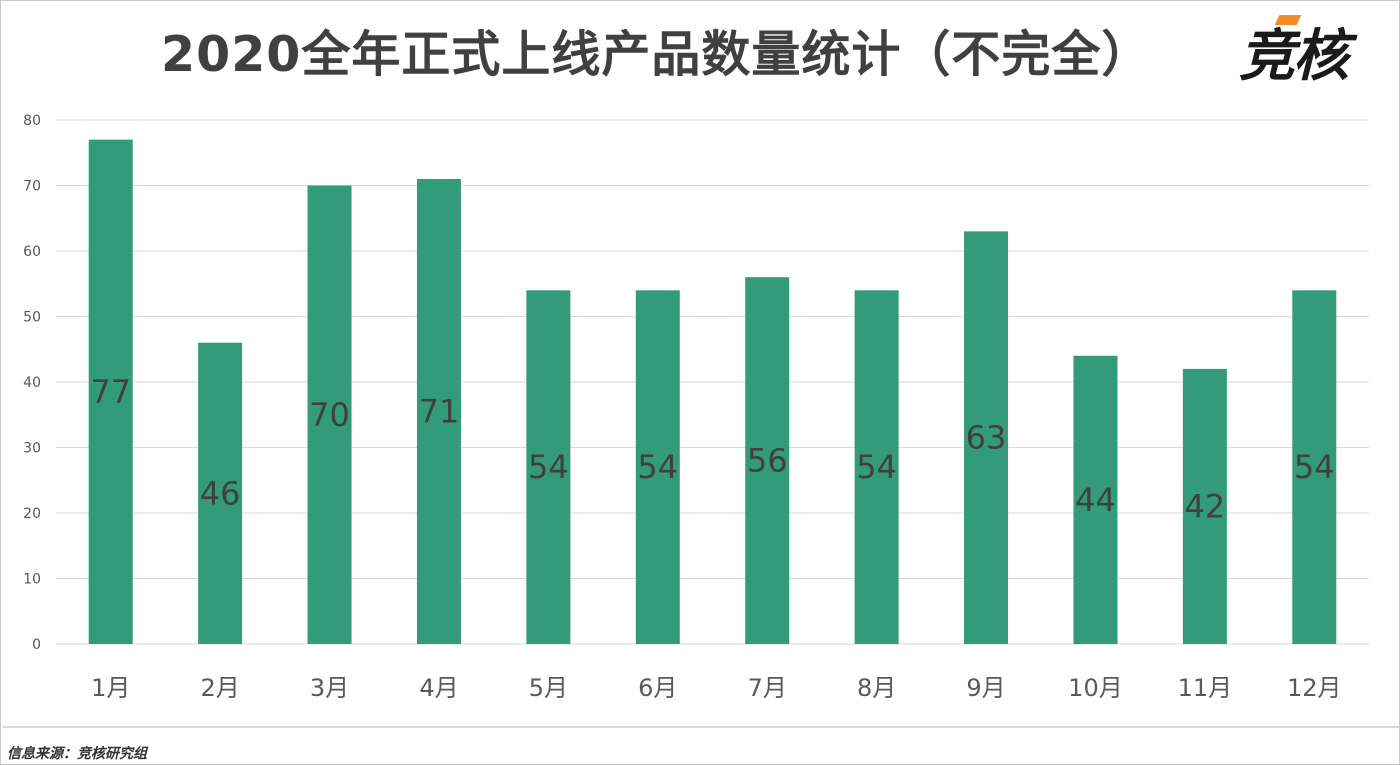 The height and width of the screenshot is (765, 1400). I want to click on logo-accent-mark, so click(1288, 20).